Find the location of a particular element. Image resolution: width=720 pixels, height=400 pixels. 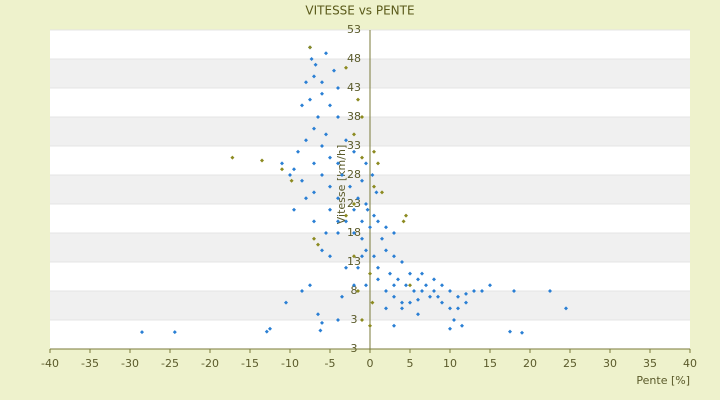

x-tick-label: 5 is located at coordinates (410, 363).